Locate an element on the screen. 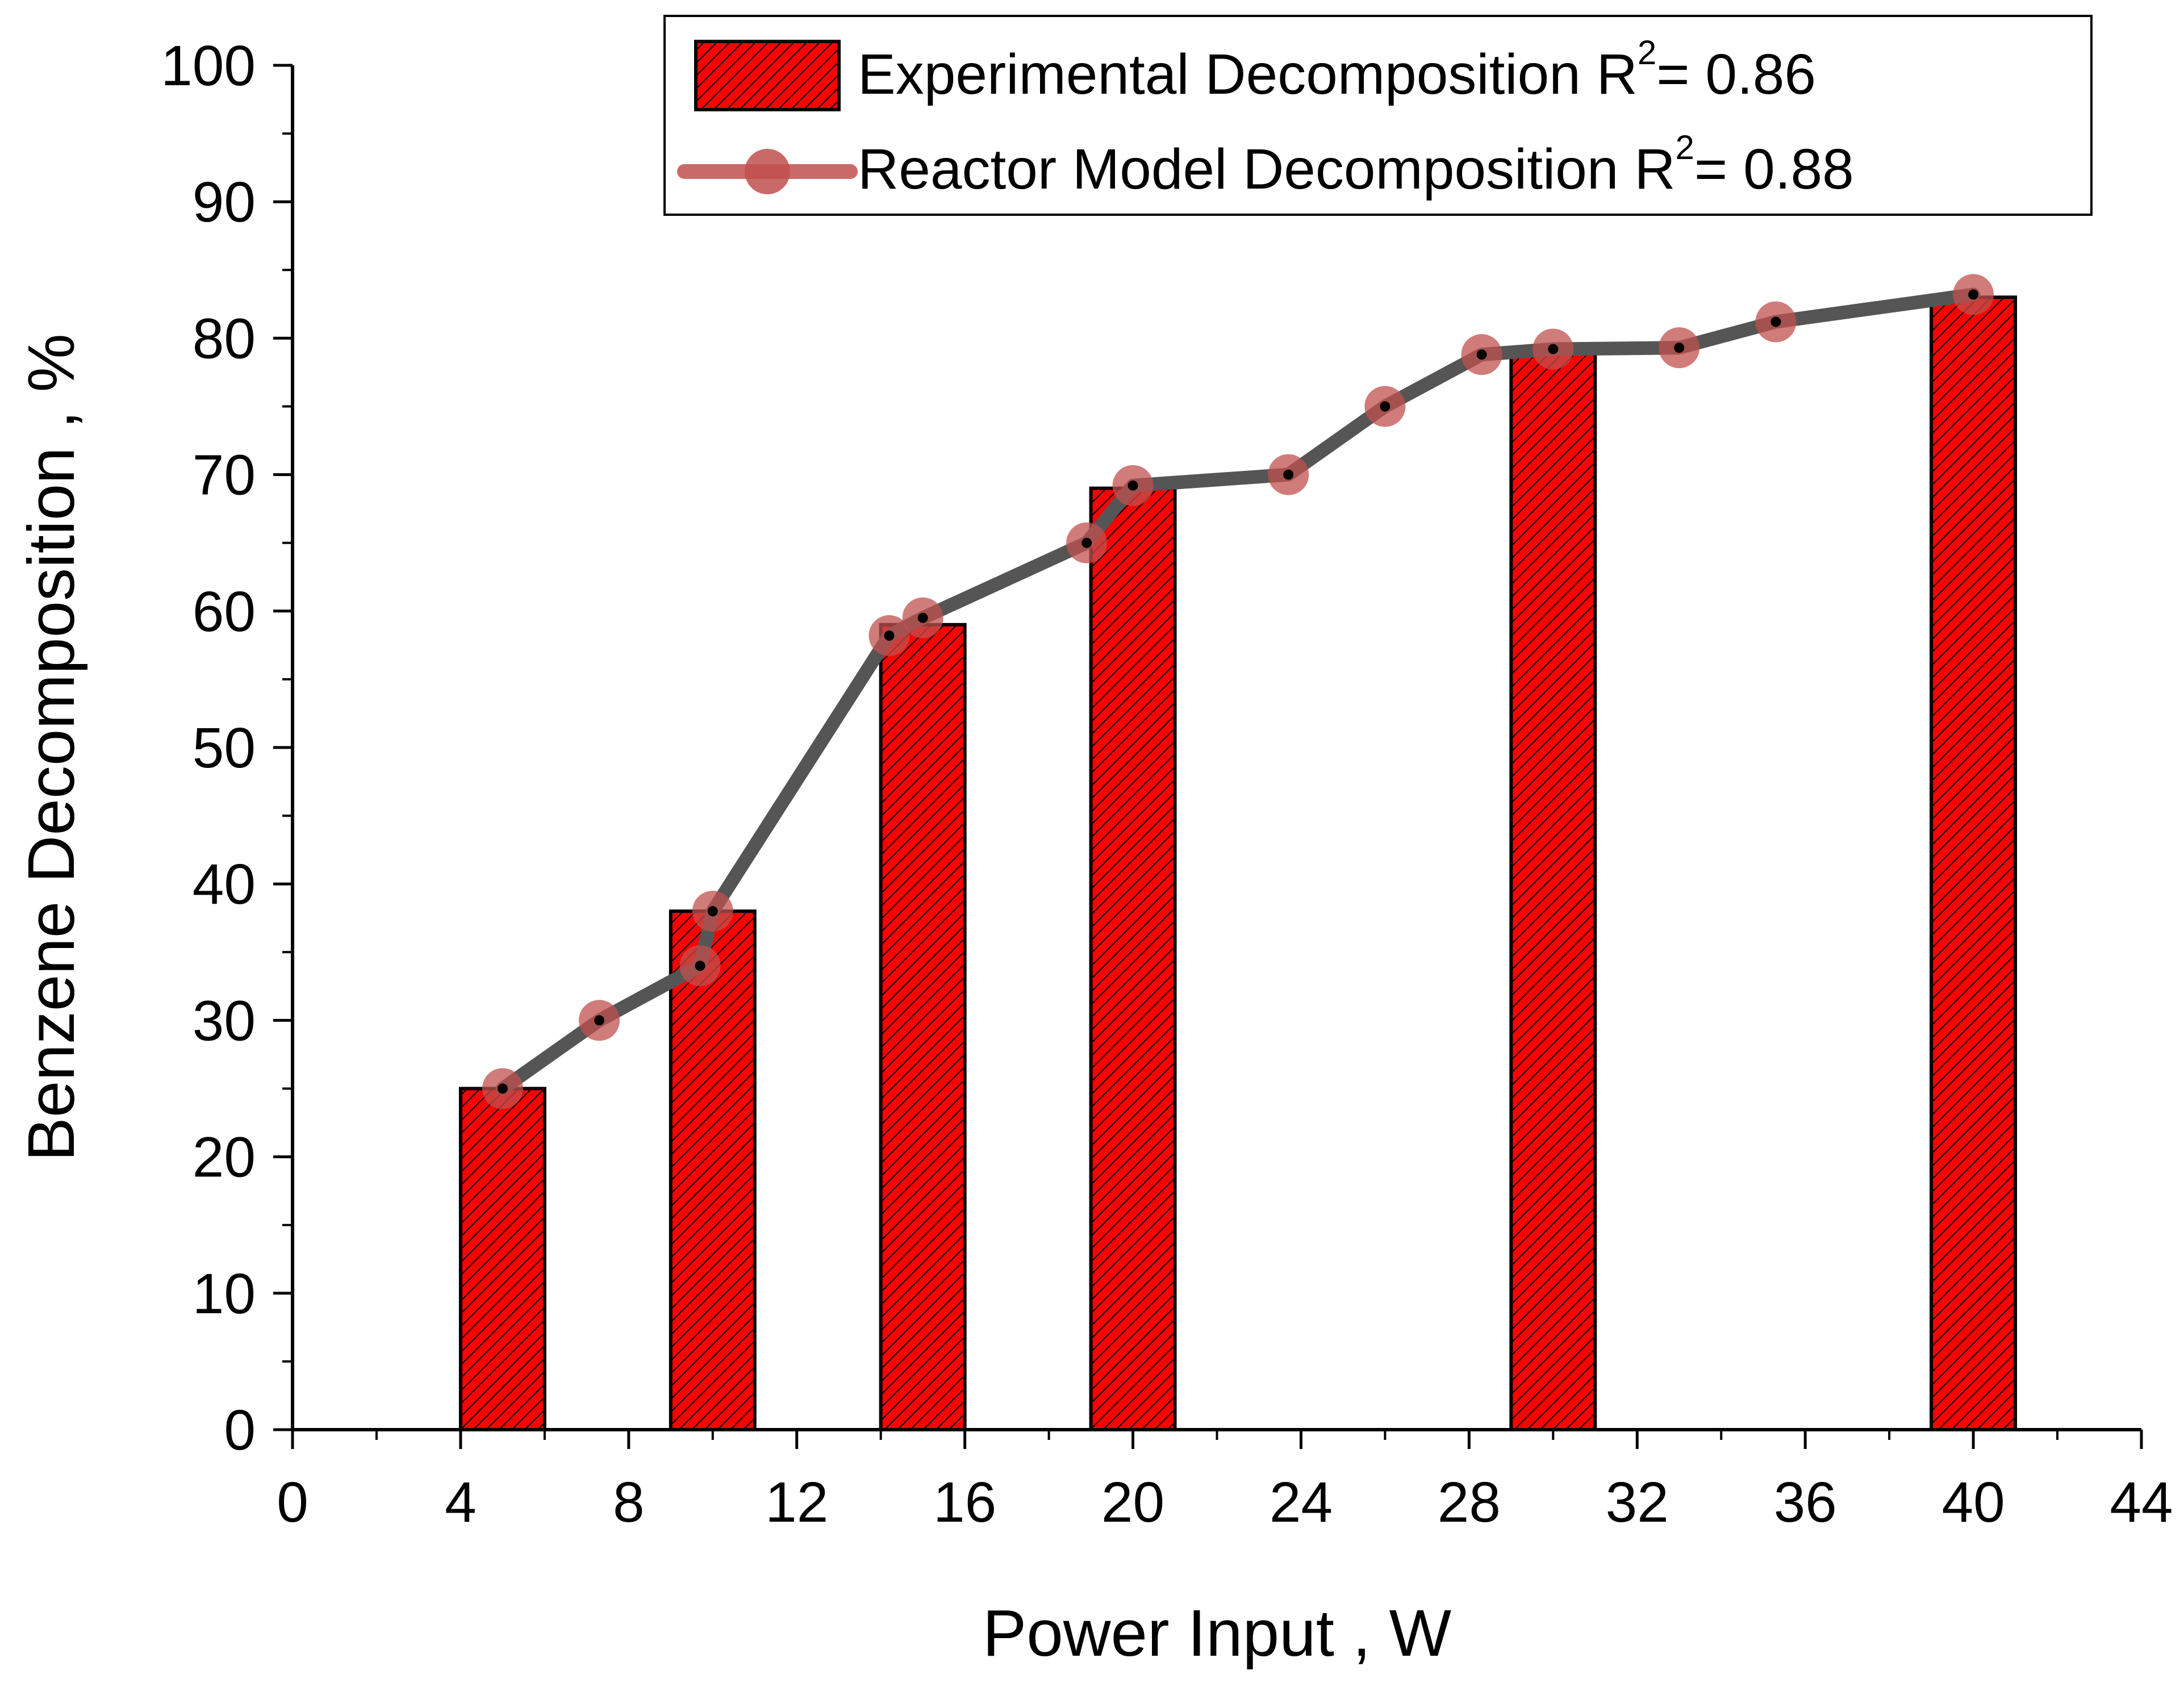 This screenshot has width=2184, height=1683. legend-line-marker is located at coordinates (767, 172).